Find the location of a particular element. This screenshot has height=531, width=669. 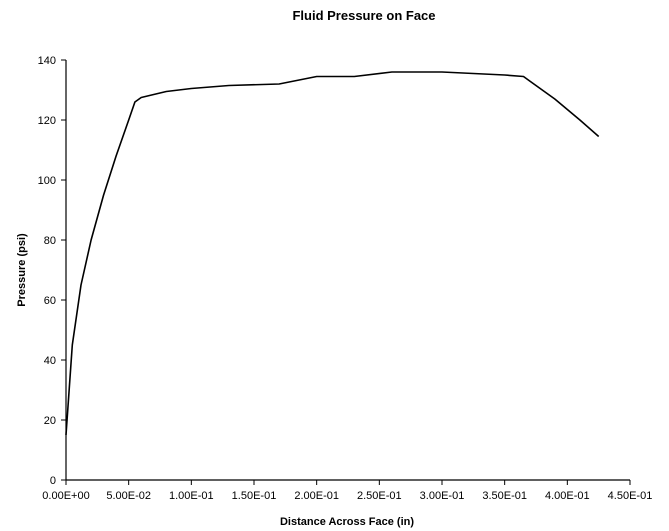

y-axis-title: Pressure (psi) is located at coordinates (22, 270).